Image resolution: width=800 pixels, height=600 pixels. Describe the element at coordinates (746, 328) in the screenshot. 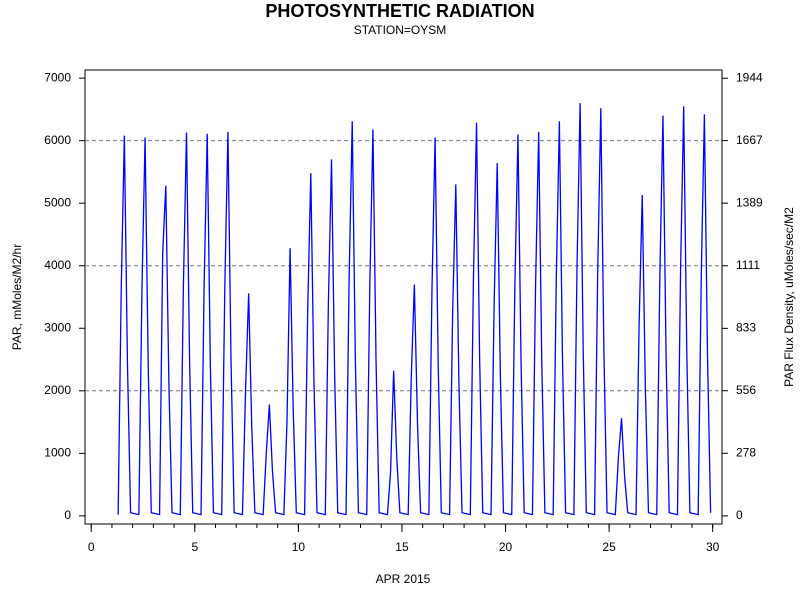

I see `y2-tick-label: 833` at that location.